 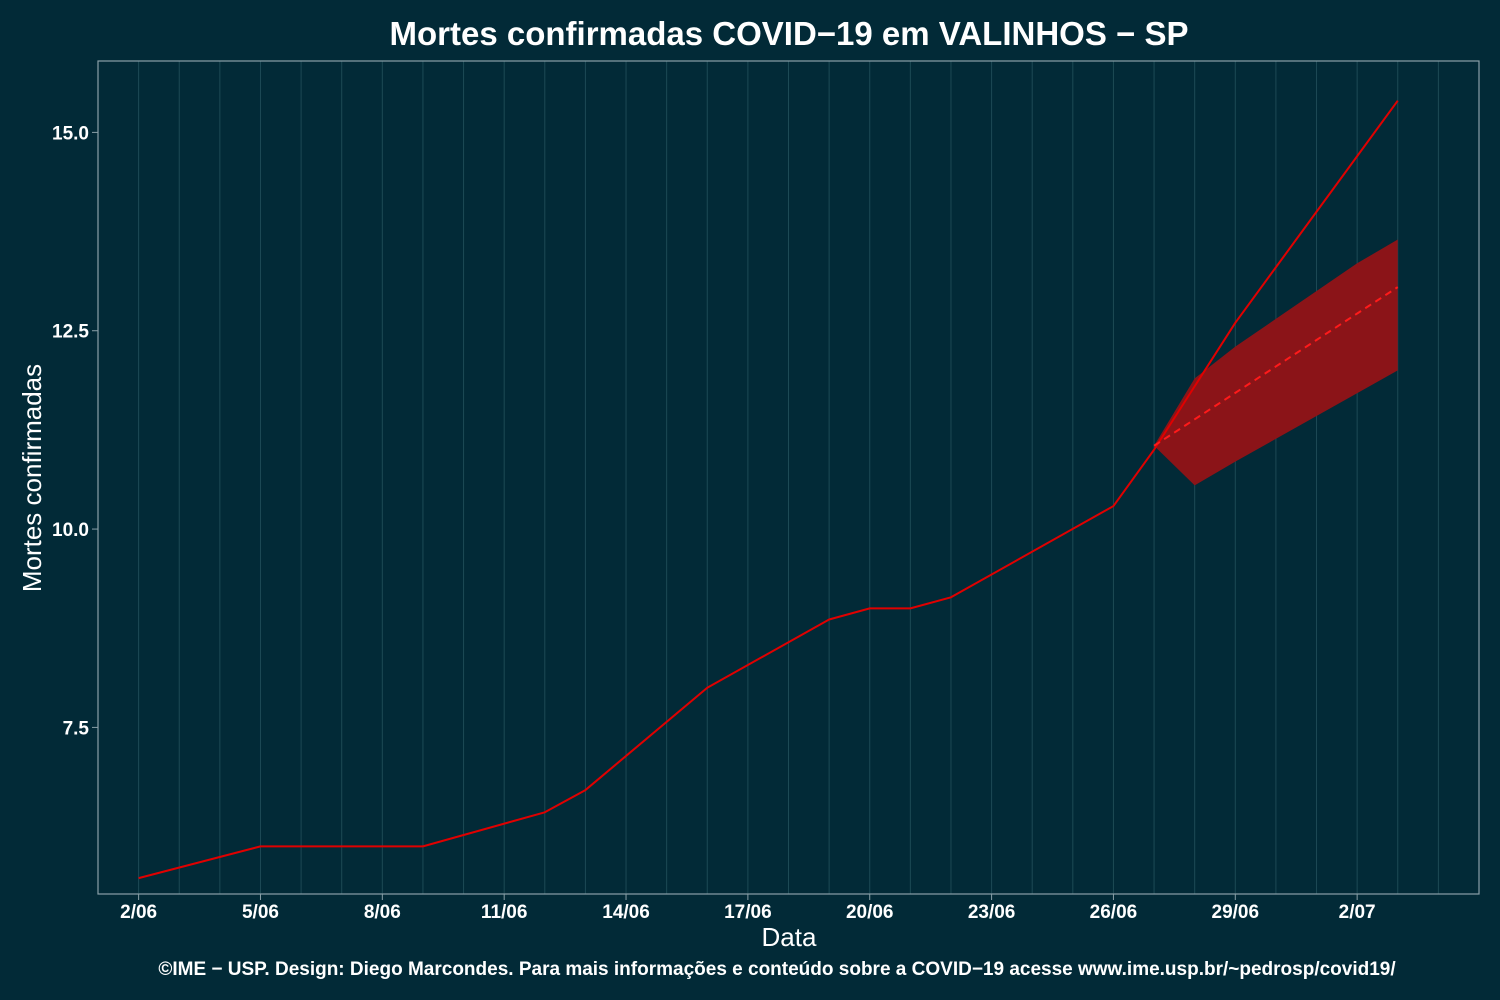 What do you see at coordinates (1236, 912) in the screenshot?
I see `x-tick-label: 29/06` at bounding box center [1236, 912].